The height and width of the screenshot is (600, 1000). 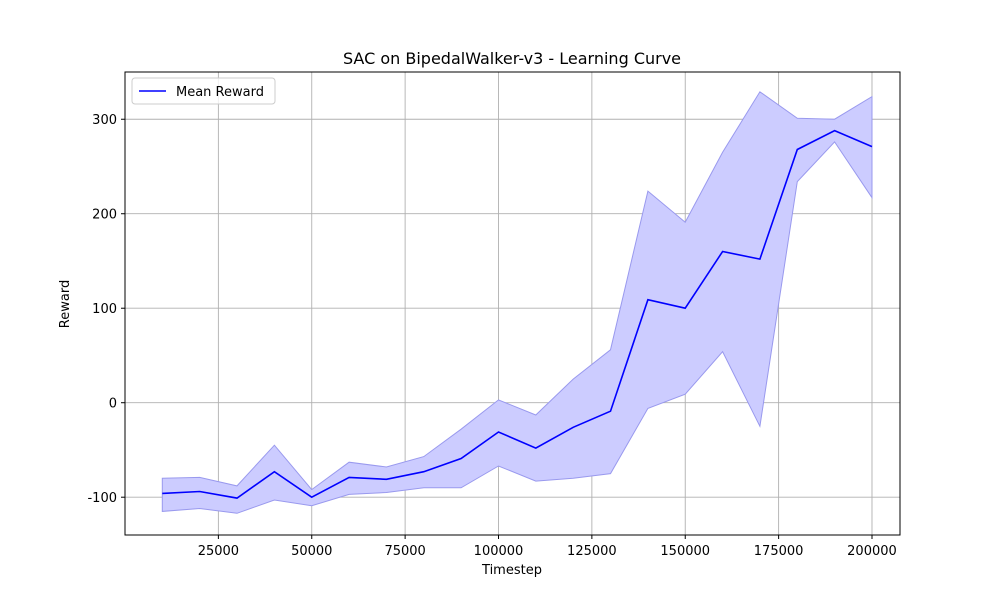 What do you see at coordinates (218, 551) in the screenshot?
I see `x-tick-label: 25000` at bounding box center [218, 551].